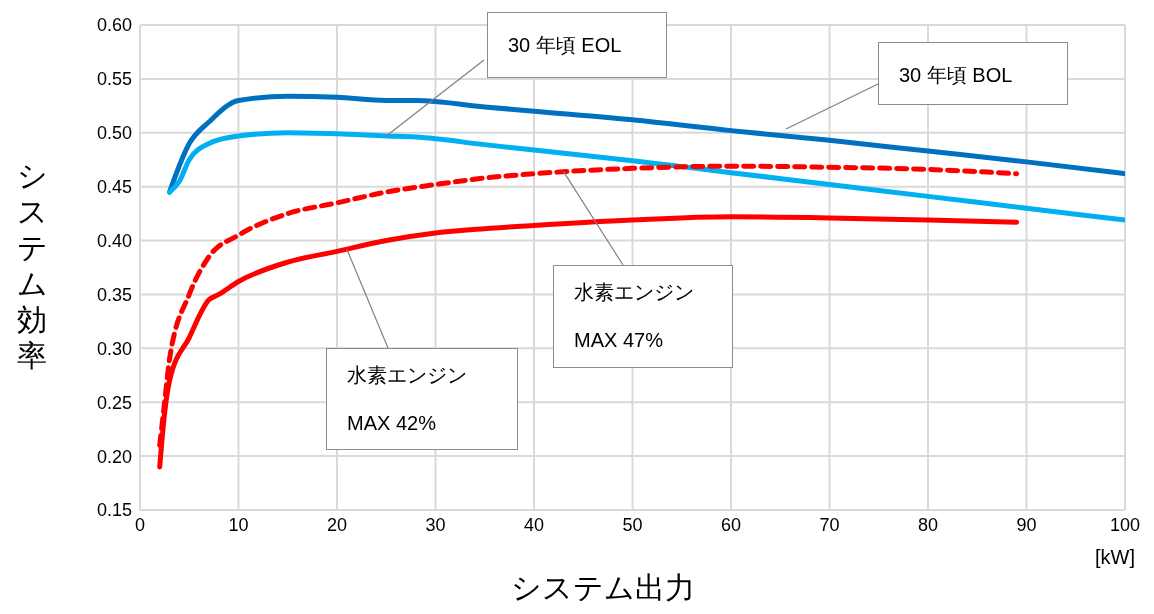 The image size is (1154, 614). I want to click on x-axis-title: システム出力, so click(602, 587).